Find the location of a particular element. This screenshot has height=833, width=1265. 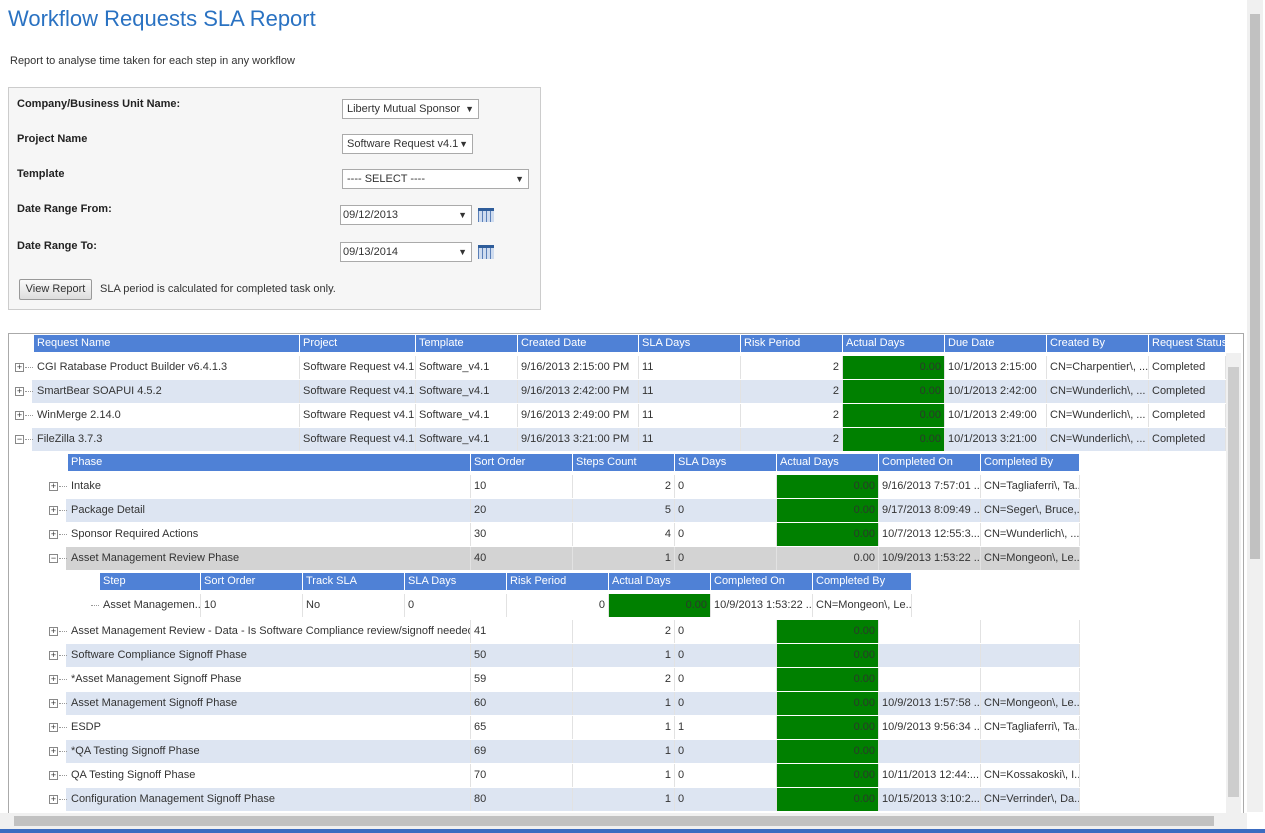

date-input: 09/13/2014 is located at coordinates (406, 252).